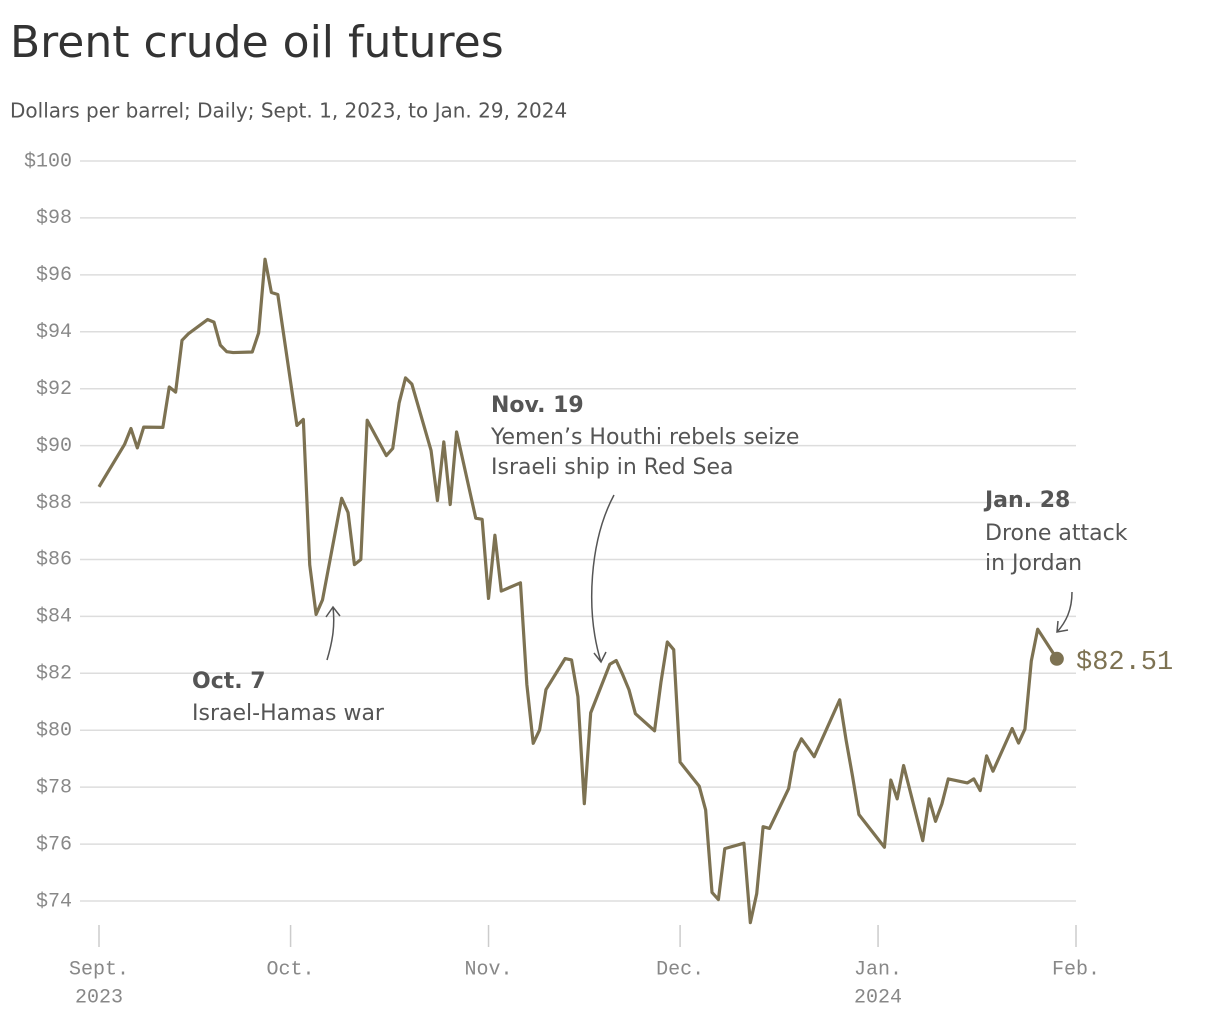 The image size is (1220, 1020). Describe the element at coordinates (1124, 663) in the screenshot. I see `end-value-label: $82.51` at that location.